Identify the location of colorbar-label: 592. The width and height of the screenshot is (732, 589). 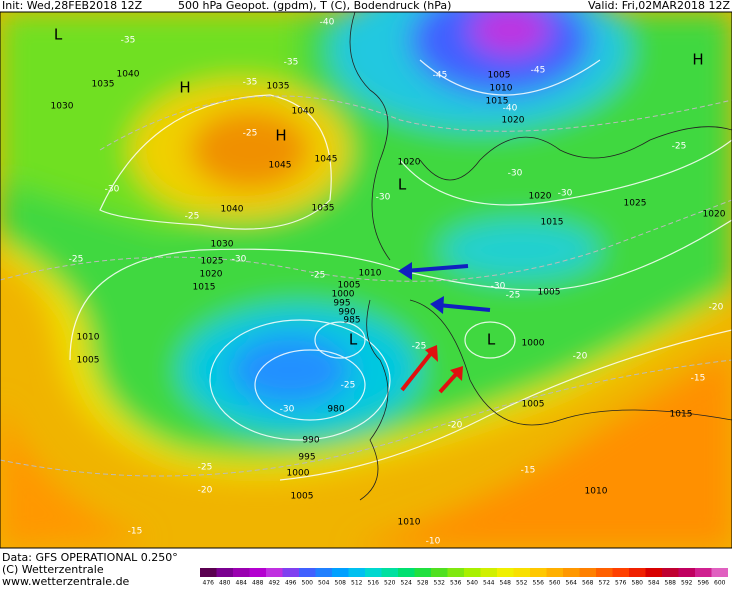
(687, 583).